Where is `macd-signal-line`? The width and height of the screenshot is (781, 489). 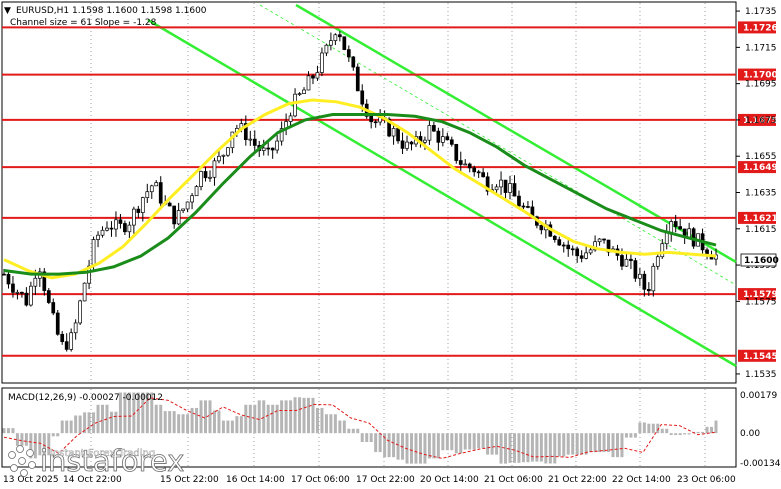
macd-signal-line is located at coordinates (360, 428).